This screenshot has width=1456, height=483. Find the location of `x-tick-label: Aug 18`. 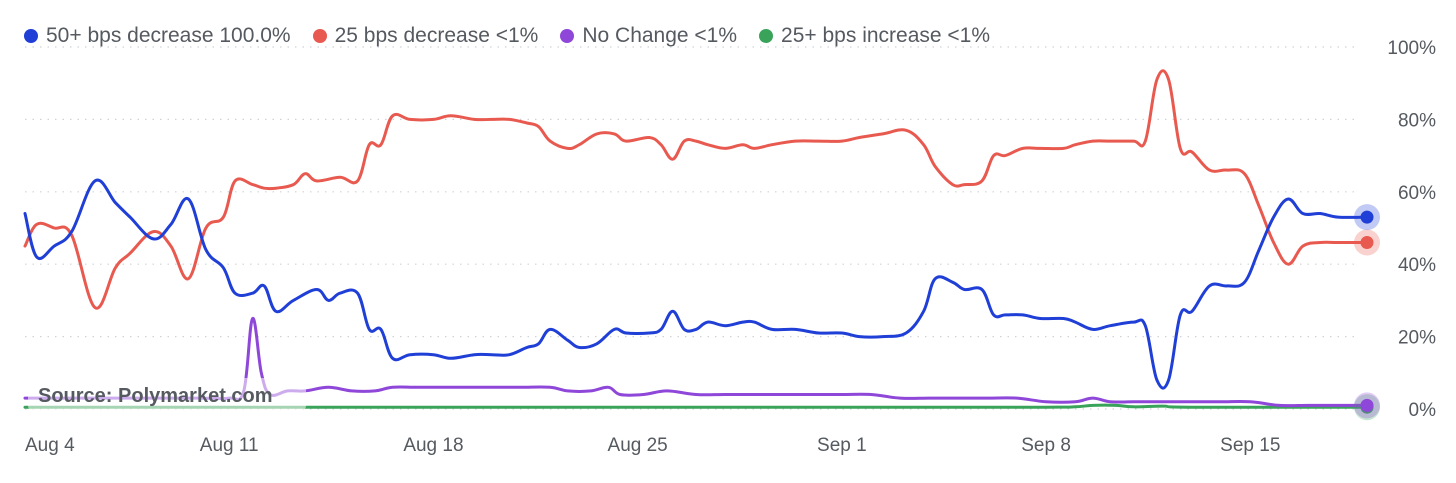

x-tick-label: Aug 18 is located at coordinates (433, 445).